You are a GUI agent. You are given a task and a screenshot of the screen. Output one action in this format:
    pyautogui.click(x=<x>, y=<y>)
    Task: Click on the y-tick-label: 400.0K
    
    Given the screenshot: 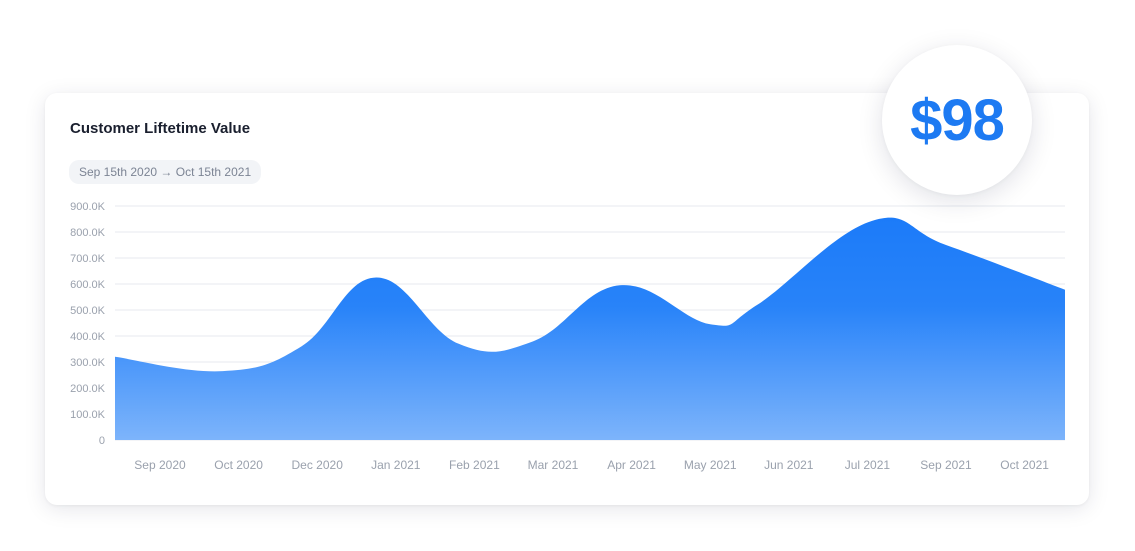 What is the action you would take?
    pyautogui.click(x=88, y=337)
    